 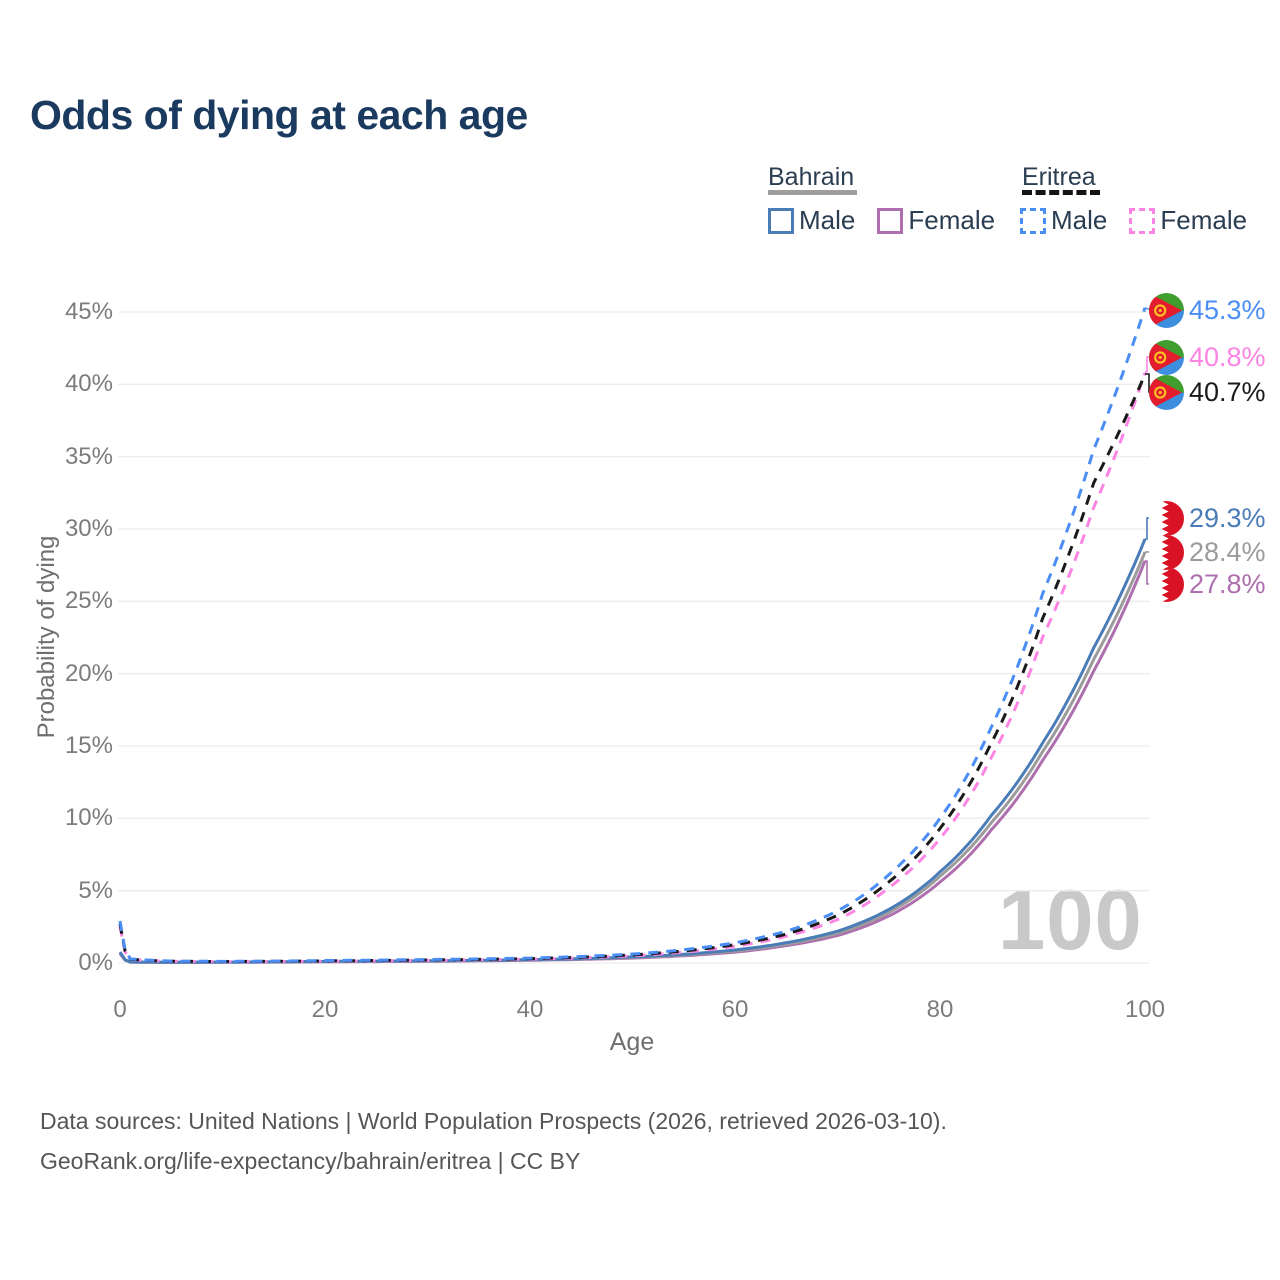 I want to click on legend-label-eritrea-male: Male, so click(x=1079, y=220).